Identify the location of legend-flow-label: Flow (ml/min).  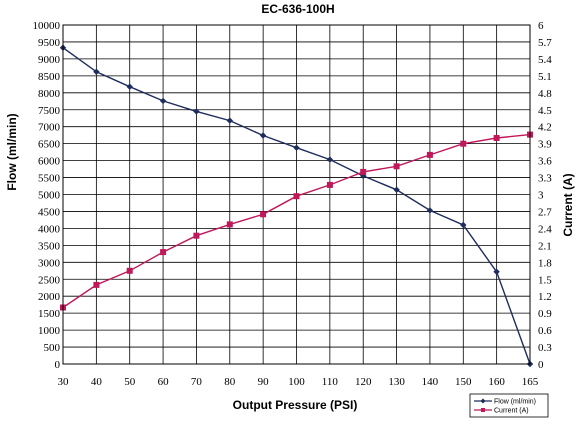
(515, 402).